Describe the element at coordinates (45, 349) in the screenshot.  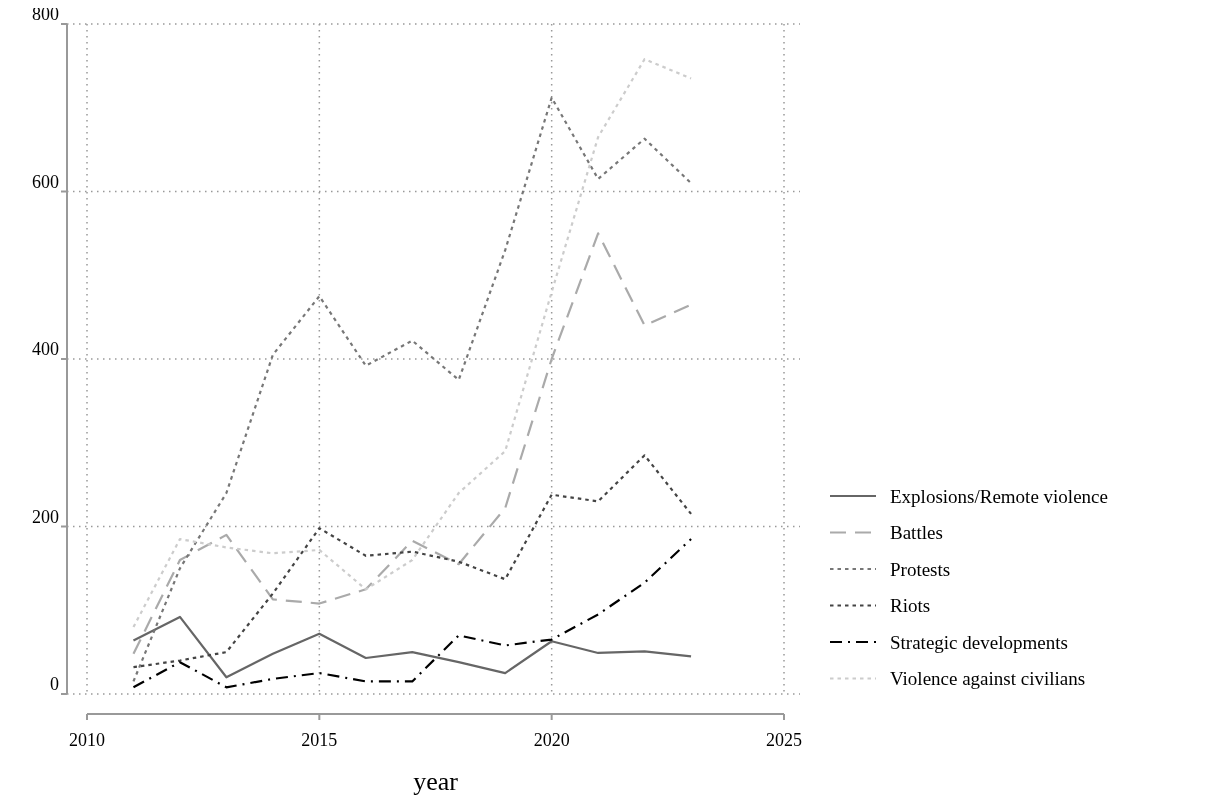
I see `y-tick-label: 400` at that location.